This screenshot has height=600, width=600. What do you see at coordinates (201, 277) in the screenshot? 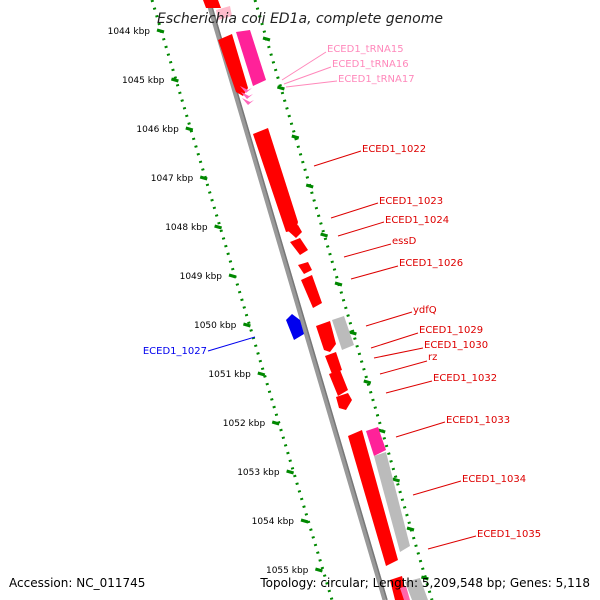
I see `scale-label: 1049 kbp` at bounding box center [201, 277].